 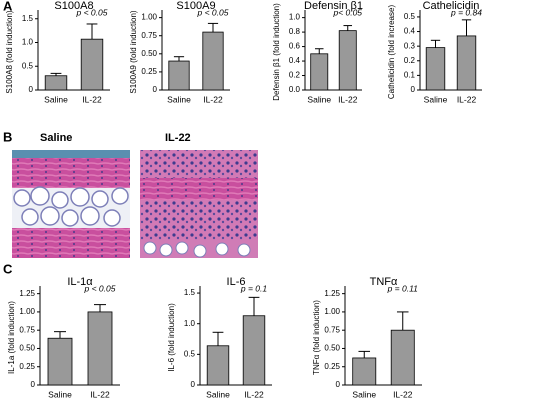 I want to click on y-axis-label: S100A9 (fold induction), so click(x=133, y=52).